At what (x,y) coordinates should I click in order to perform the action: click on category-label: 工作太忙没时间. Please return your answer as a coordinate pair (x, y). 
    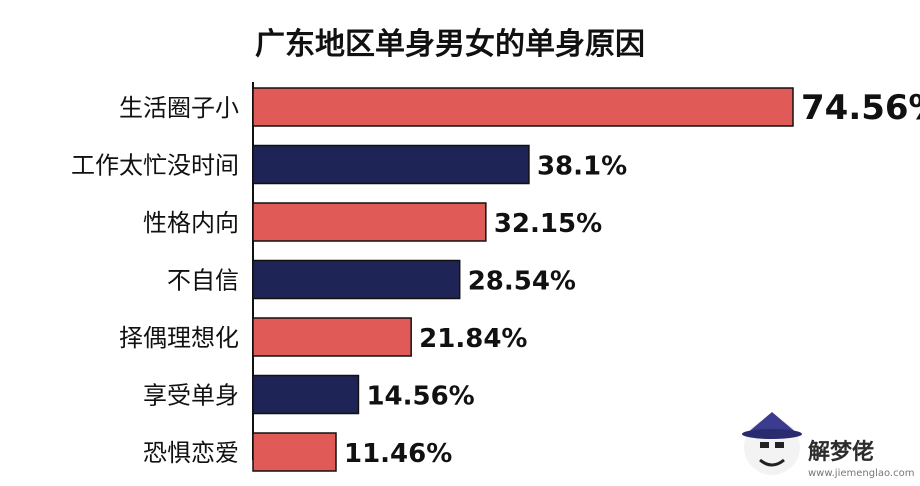
    Looking at the image, I should click on (155, 166).